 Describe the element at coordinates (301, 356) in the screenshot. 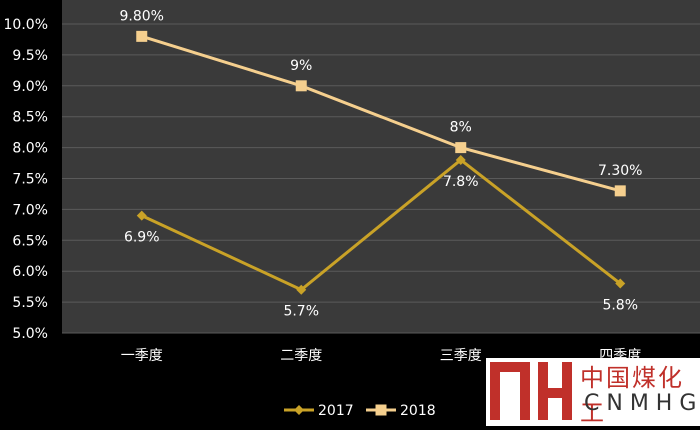

I see `x-category-label: 二季度` at that location.